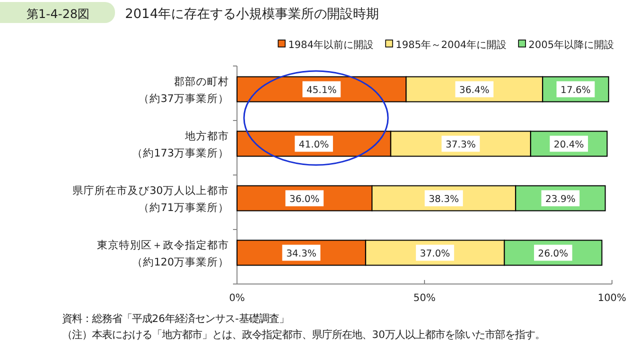 Image resolution: width=627 pixels, height=346 pixels. I want to click on y-tick-label: 地方都市（約173万事業所）, so click(180, 144).